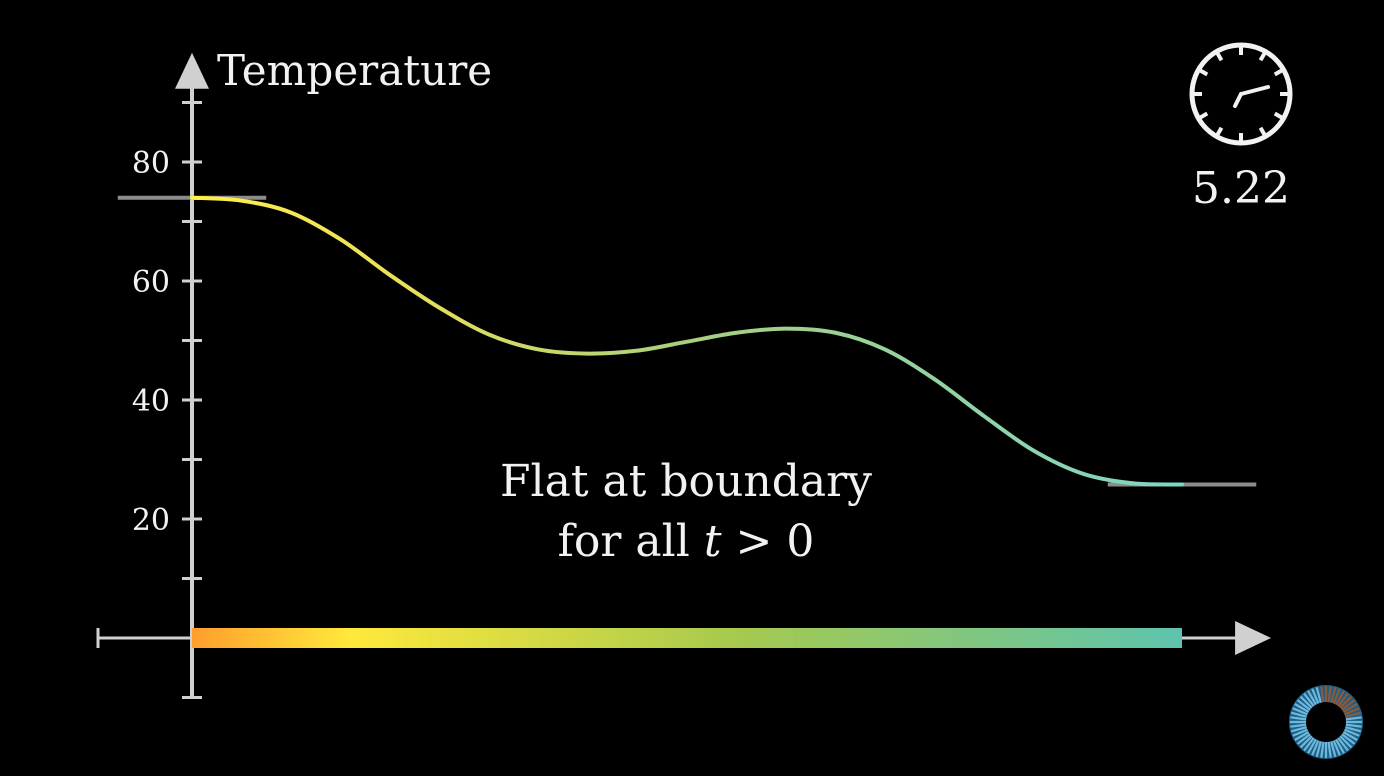 Image resolution: width=1384 pixels, height=776 pixels. I want to click on annotation-line-1: Flat at boundary, so click(686, 481).